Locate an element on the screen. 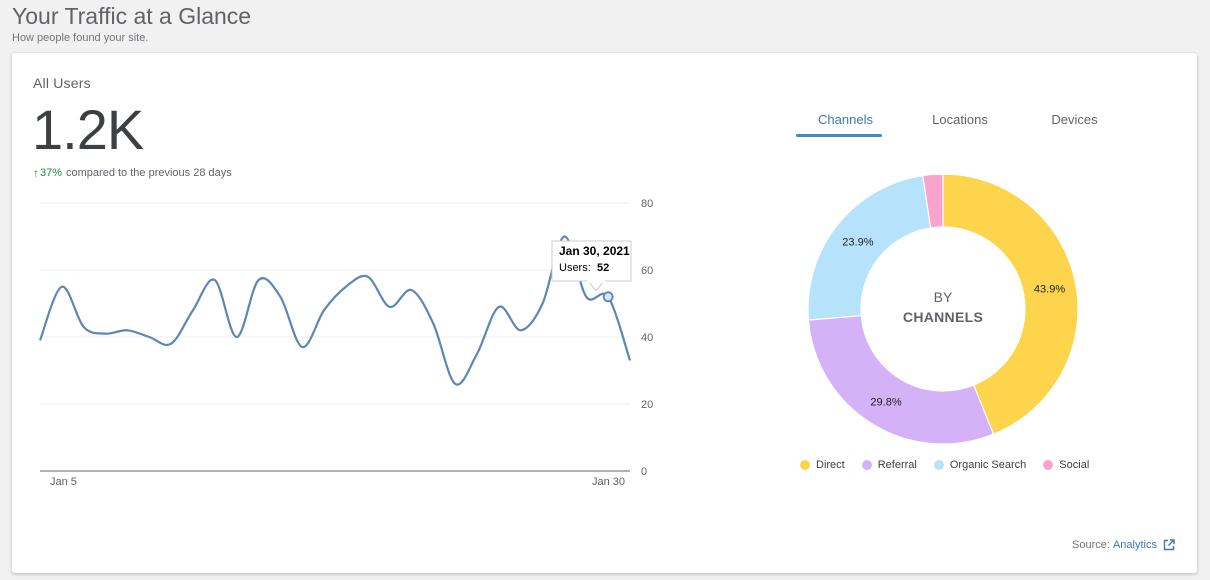 The height and width of the screenshot is (580, 1210). source-attribution: Source: Analytics is located at coordinates (1123, 545).